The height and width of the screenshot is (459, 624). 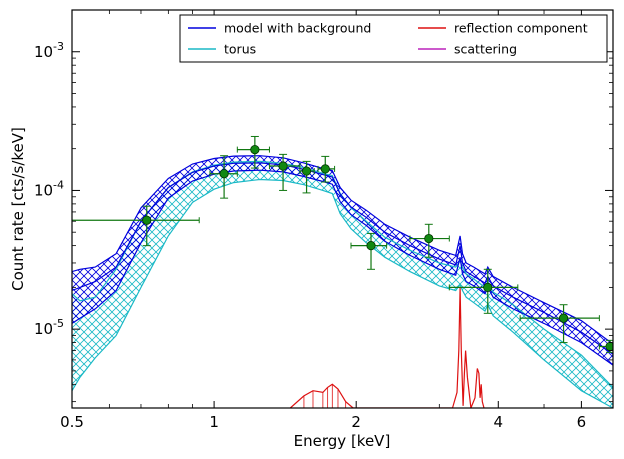 What do you see at coordinates (240, 49) in the screenshot?
I see `legend-label-torus: torus` at bounding box center [240, 49].